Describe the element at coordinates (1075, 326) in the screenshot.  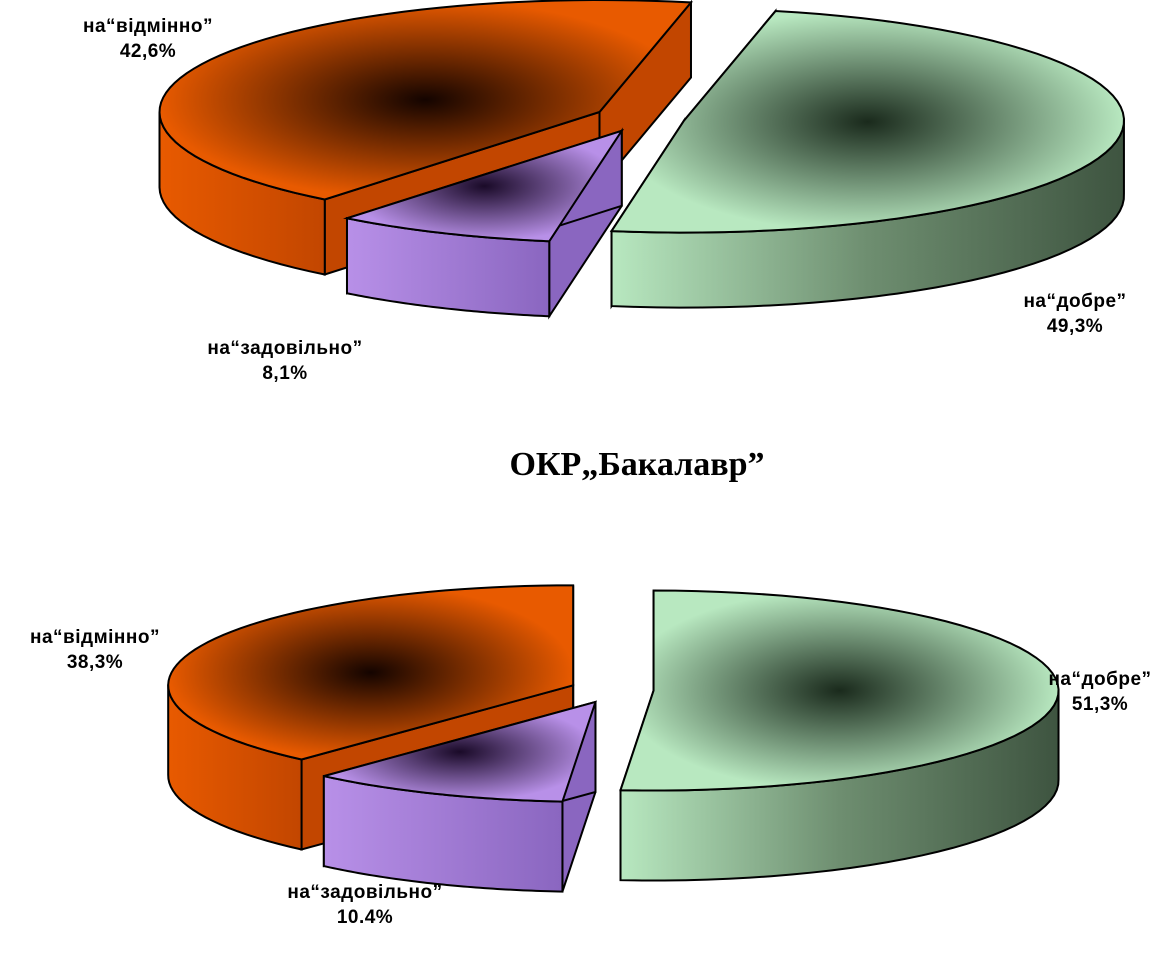
I see `slice-value-good: 49,3%` at that location.